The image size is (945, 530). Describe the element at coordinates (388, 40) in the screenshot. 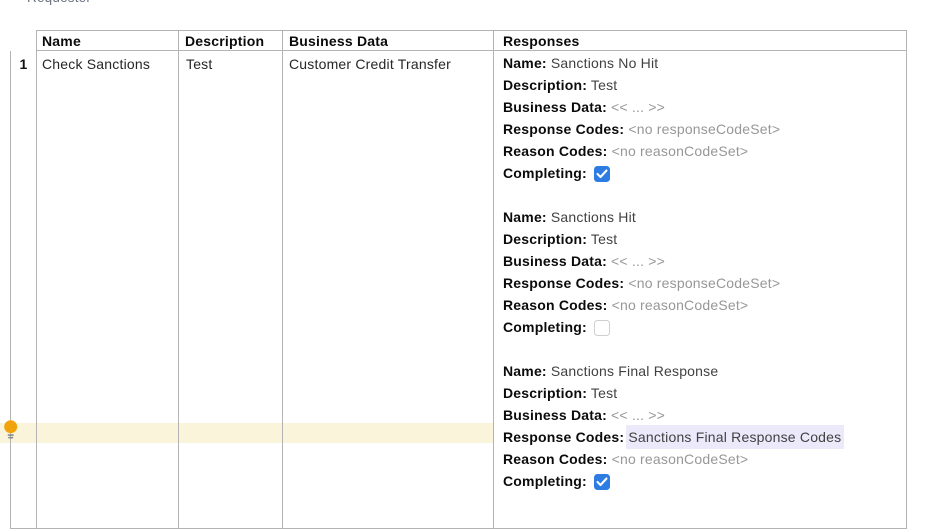

I see `header-business-data: Business Data` at that location.